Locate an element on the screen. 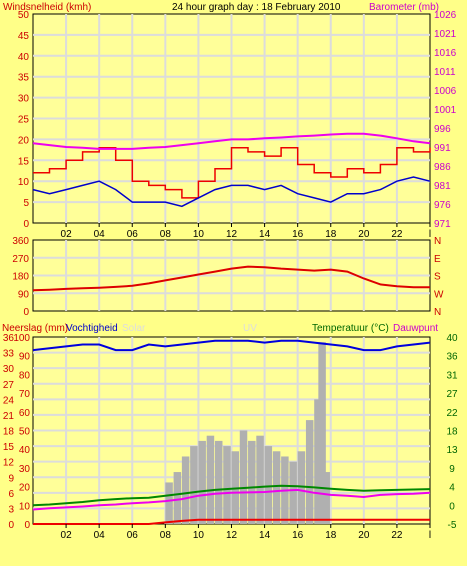 This screenshot has height=566, width=467. y-tick-label: W is located at coordinates (439, 294).